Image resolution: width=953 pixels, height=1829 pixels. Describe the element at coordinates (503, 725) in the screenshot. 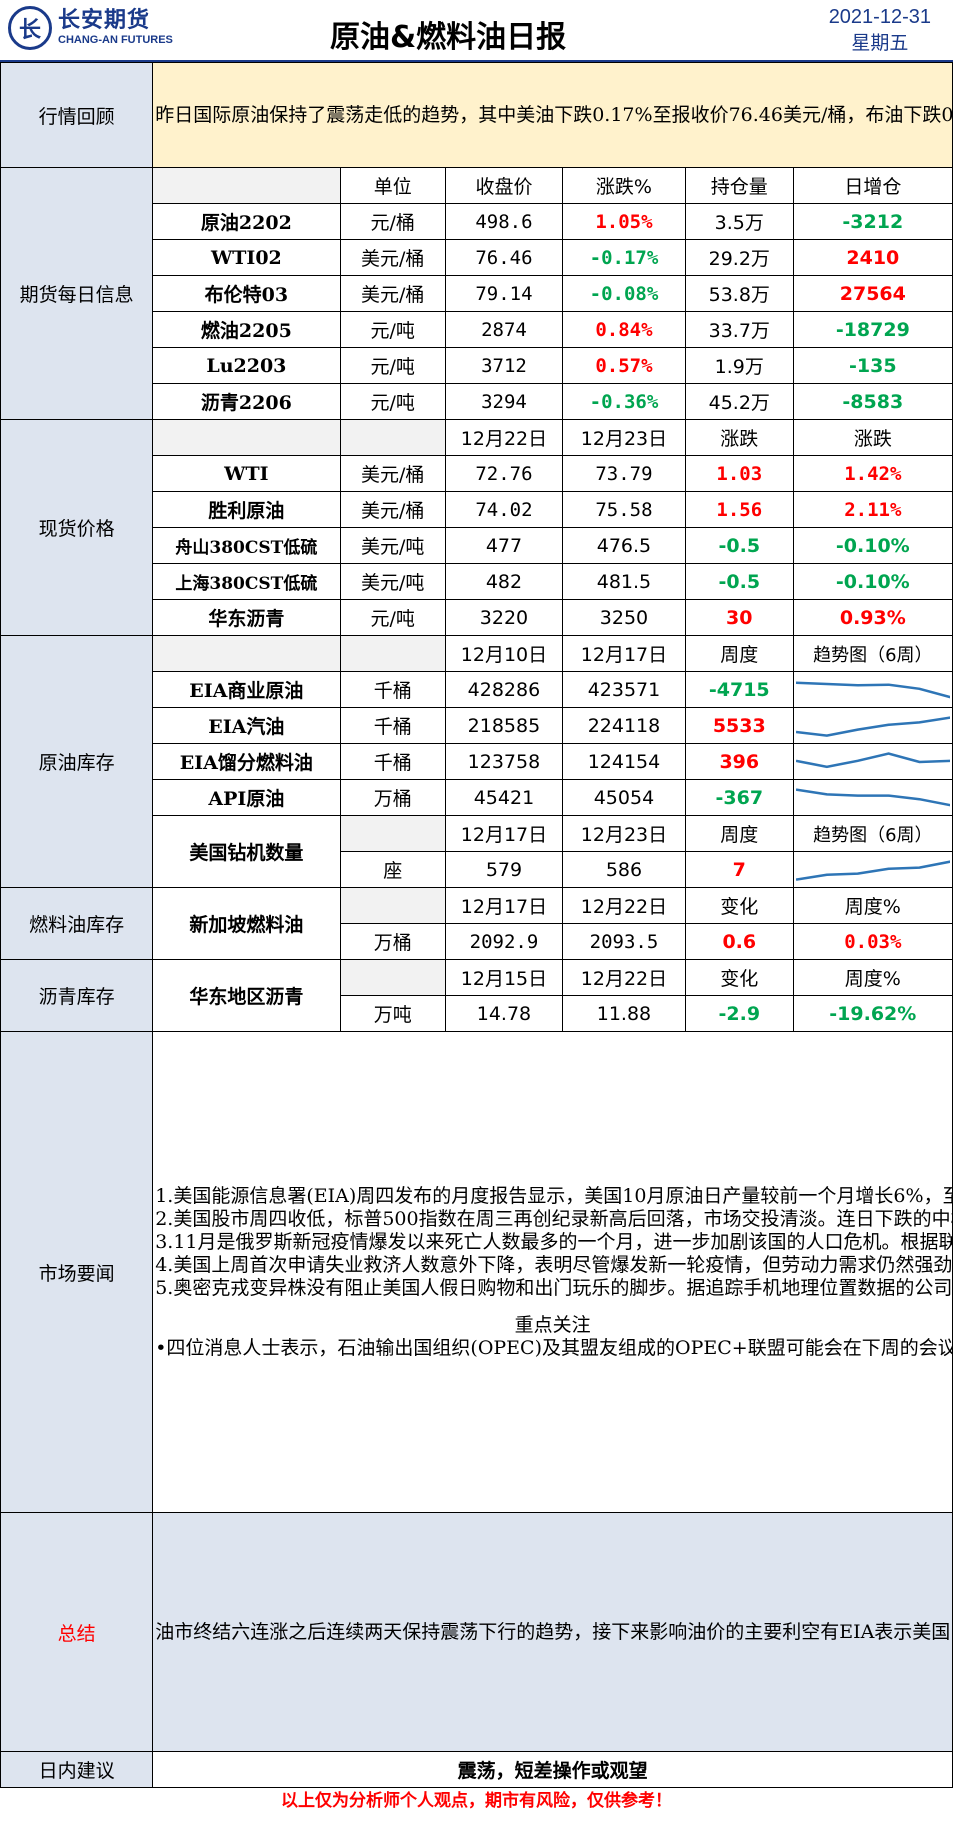

I see `inventory-value-1: 218585` at that location.